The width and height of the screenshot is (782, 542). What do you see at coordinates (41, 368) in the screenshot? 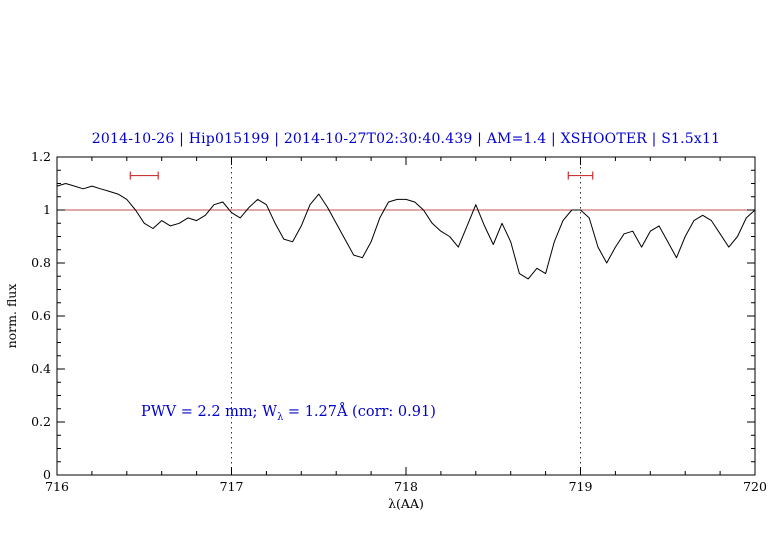
I see `y-tick-label: 0.4` at bounding box center [41, 368].